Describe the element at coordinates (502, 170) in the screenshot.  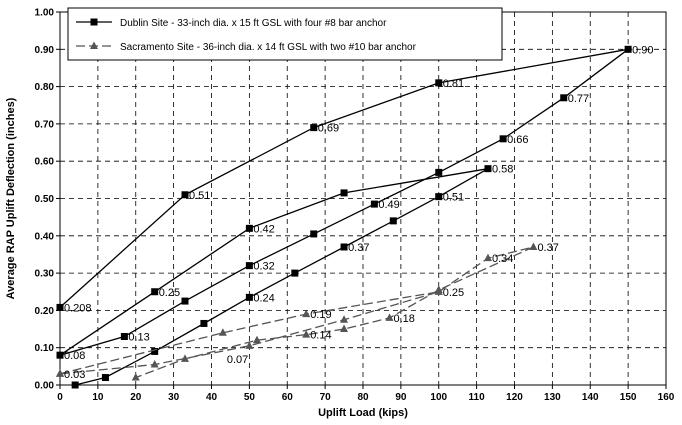
I see `data-label: 0.58` at that location.